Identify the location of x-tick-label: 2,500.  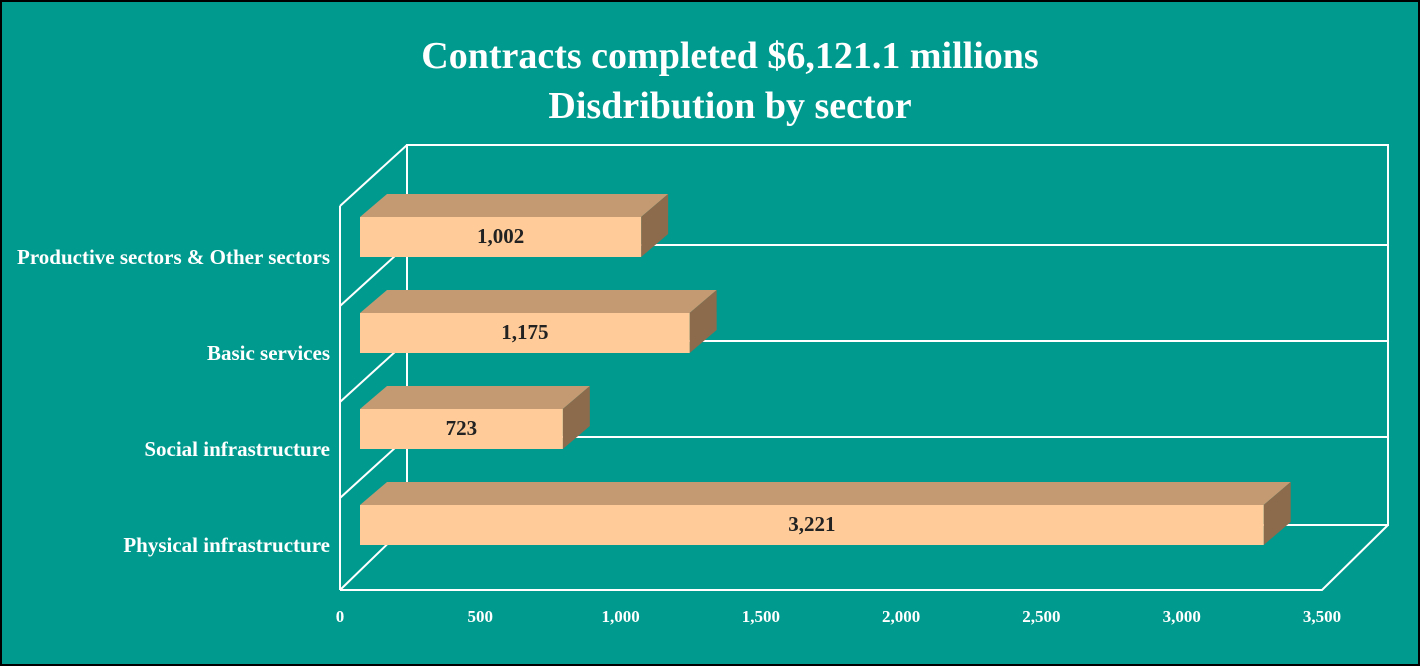
(1041, 616).